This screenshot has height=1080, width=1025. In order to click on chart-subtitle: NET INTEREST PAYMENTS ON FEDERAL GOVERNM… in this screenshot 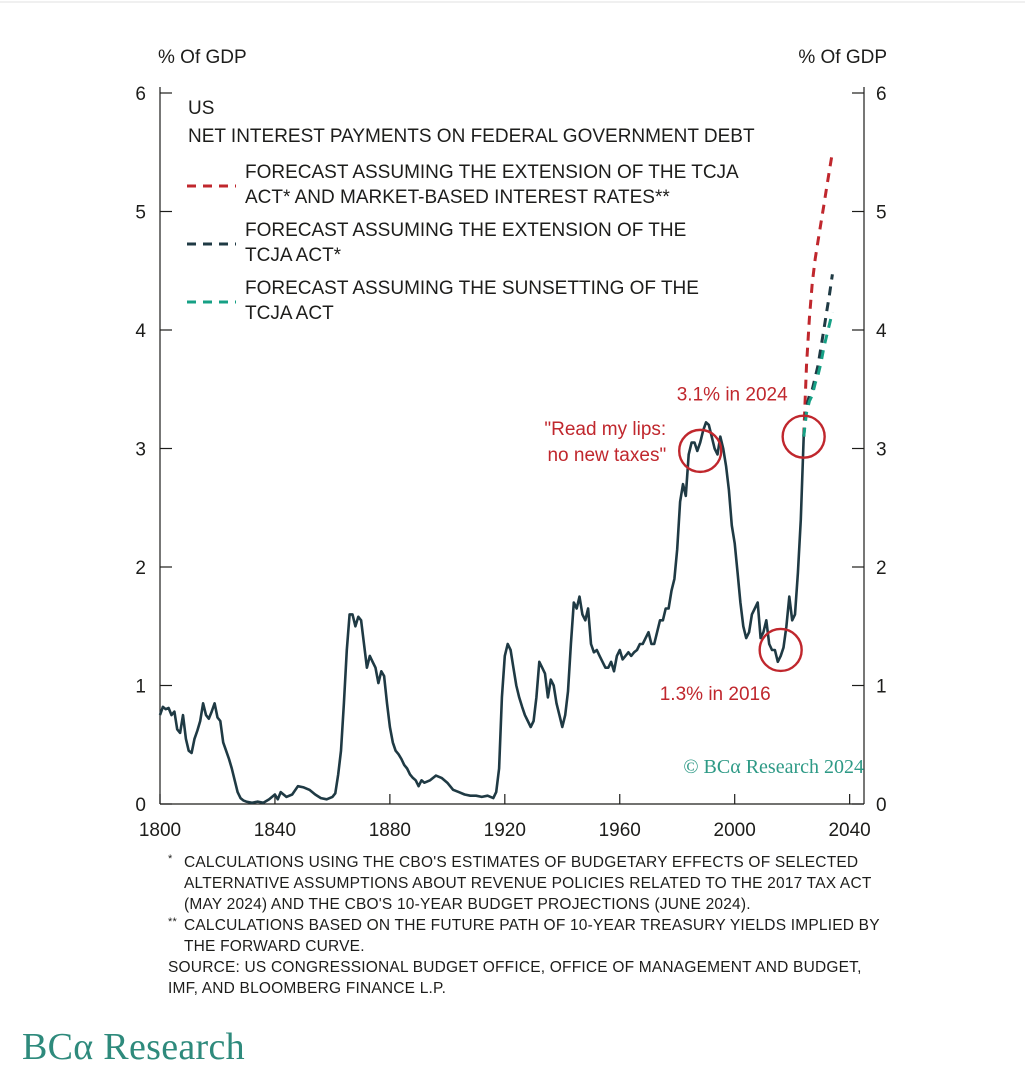, I will do `click(471, 136)`.